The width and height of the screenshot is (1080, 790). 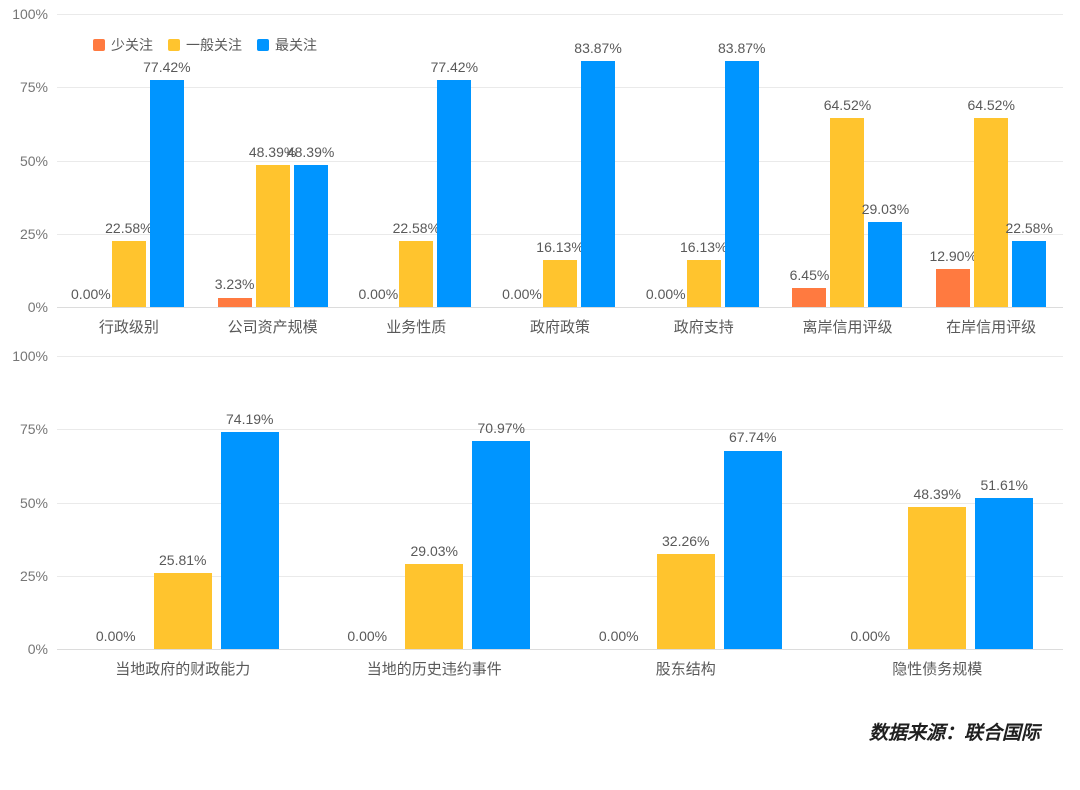 I want to click on top-chart-x-axis: 行政级别 公司资产规模 业务性质 政府政策 政府支持 离岸信用评级 在岸信用评级, so click(x=560, y=323).